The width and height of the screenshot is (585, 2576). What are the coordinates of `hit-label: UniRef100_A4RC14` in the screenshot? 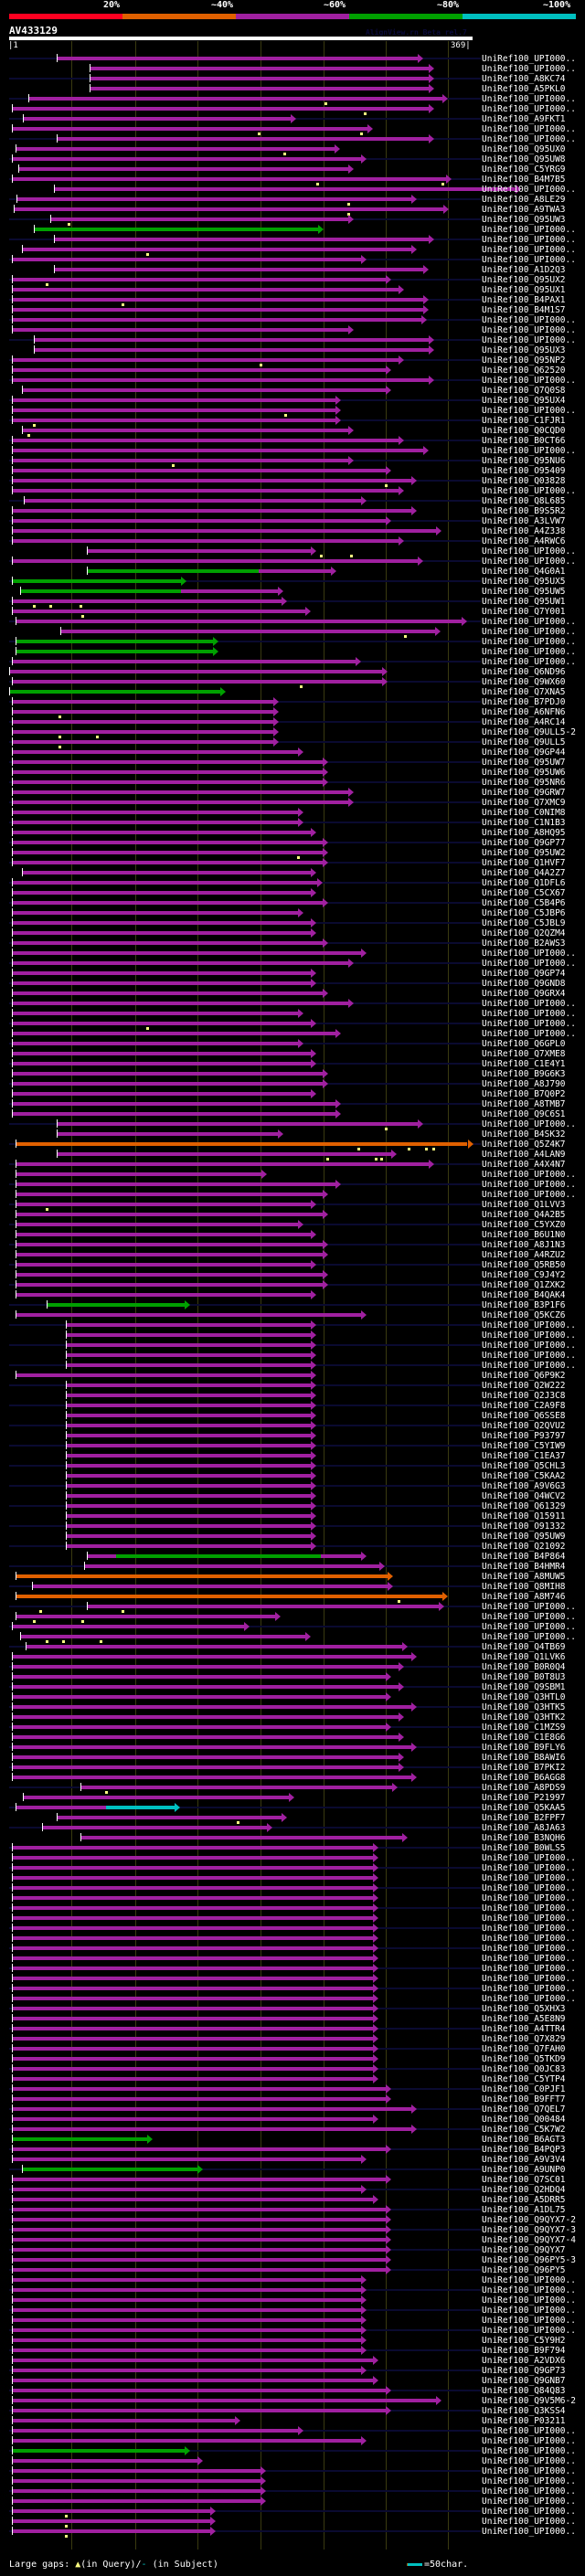 It's located at (524, 722).